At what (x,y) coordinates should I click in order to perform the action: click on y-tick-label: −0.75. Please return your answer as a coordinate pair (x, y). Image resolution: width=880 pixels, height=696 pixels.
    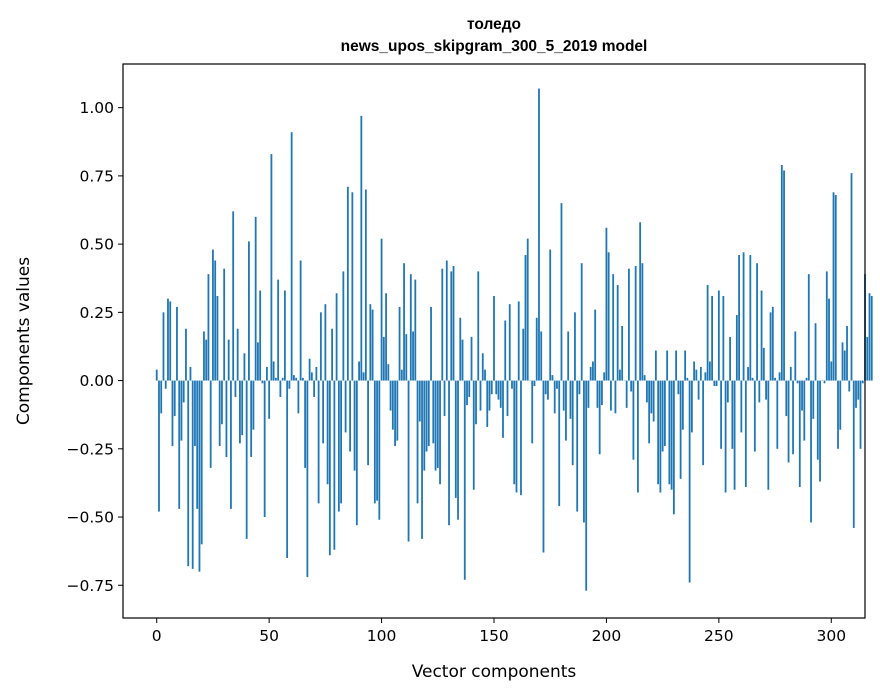
    Looking at the image, I should click on (91, 586).